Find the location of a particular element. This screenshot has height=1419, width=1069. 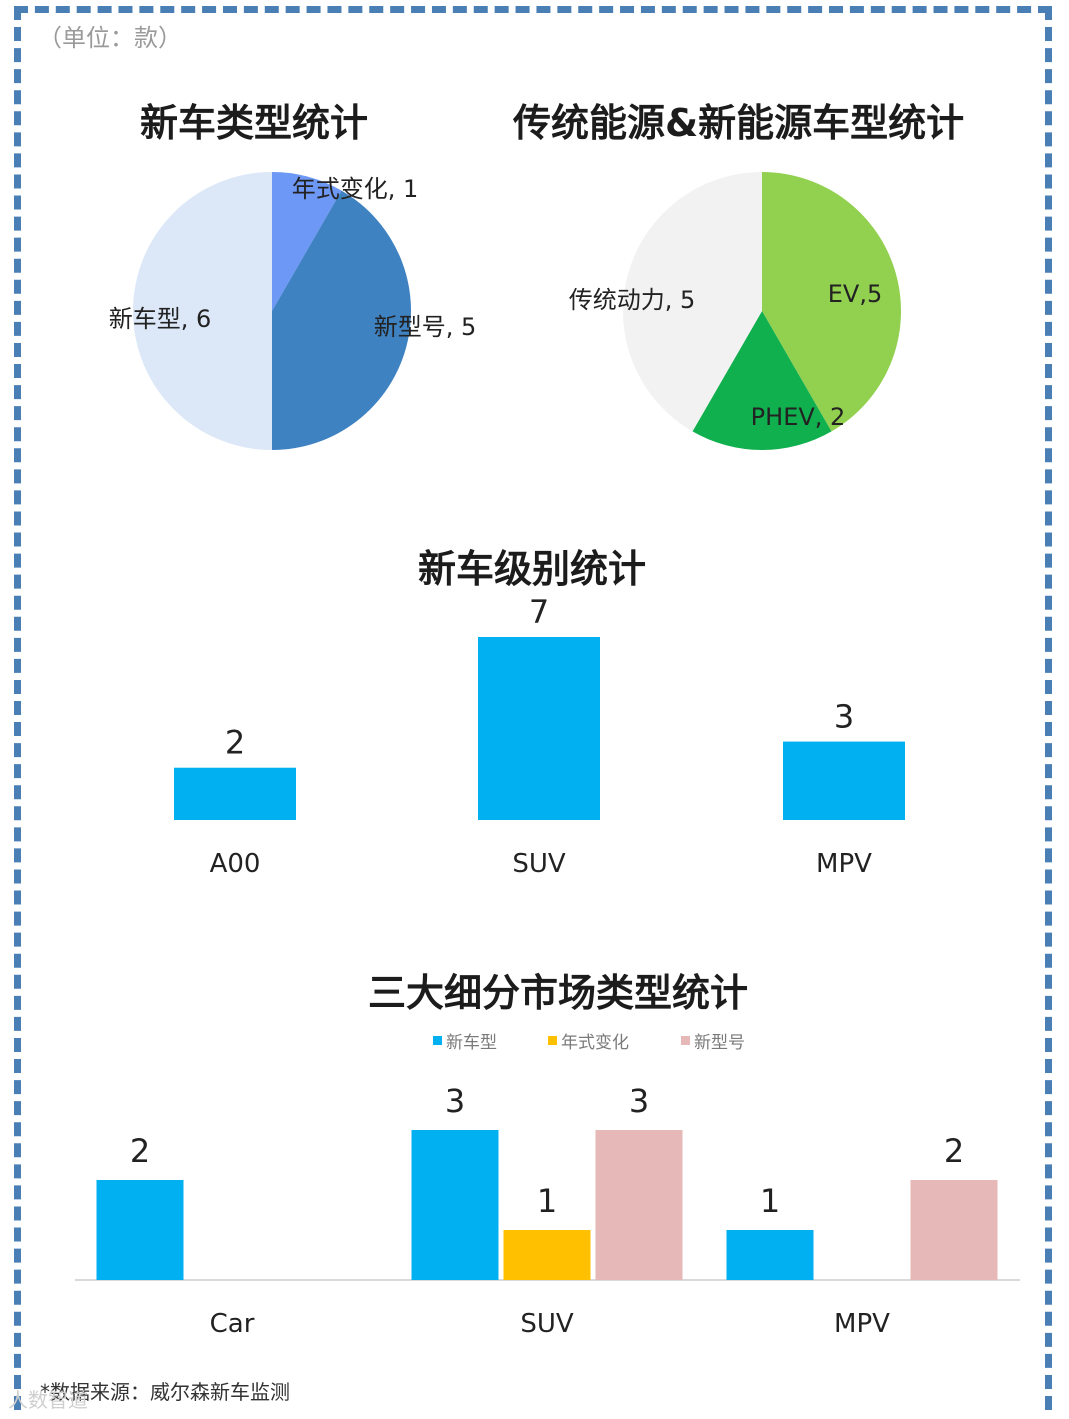

pie2-label-传统动力: 传统动力, 5 is located at coordinates (632, 300).